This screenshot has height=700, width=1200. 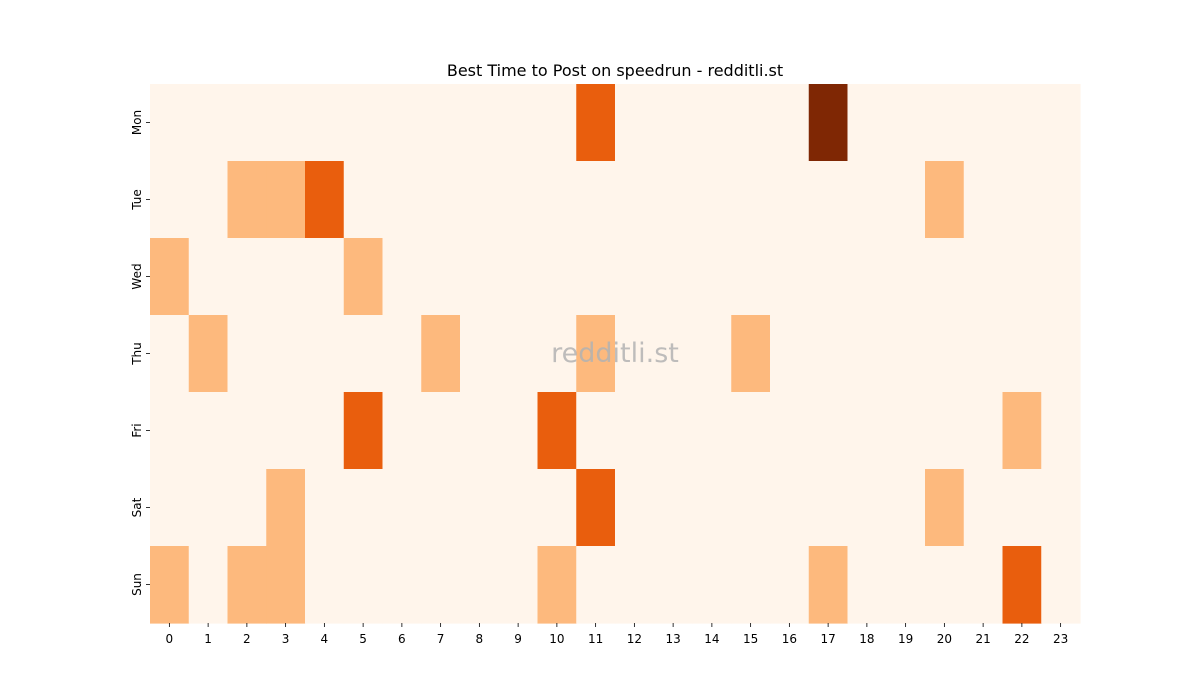 I want to click on x-tick-label-2: 2, so click(x=247, y=639).